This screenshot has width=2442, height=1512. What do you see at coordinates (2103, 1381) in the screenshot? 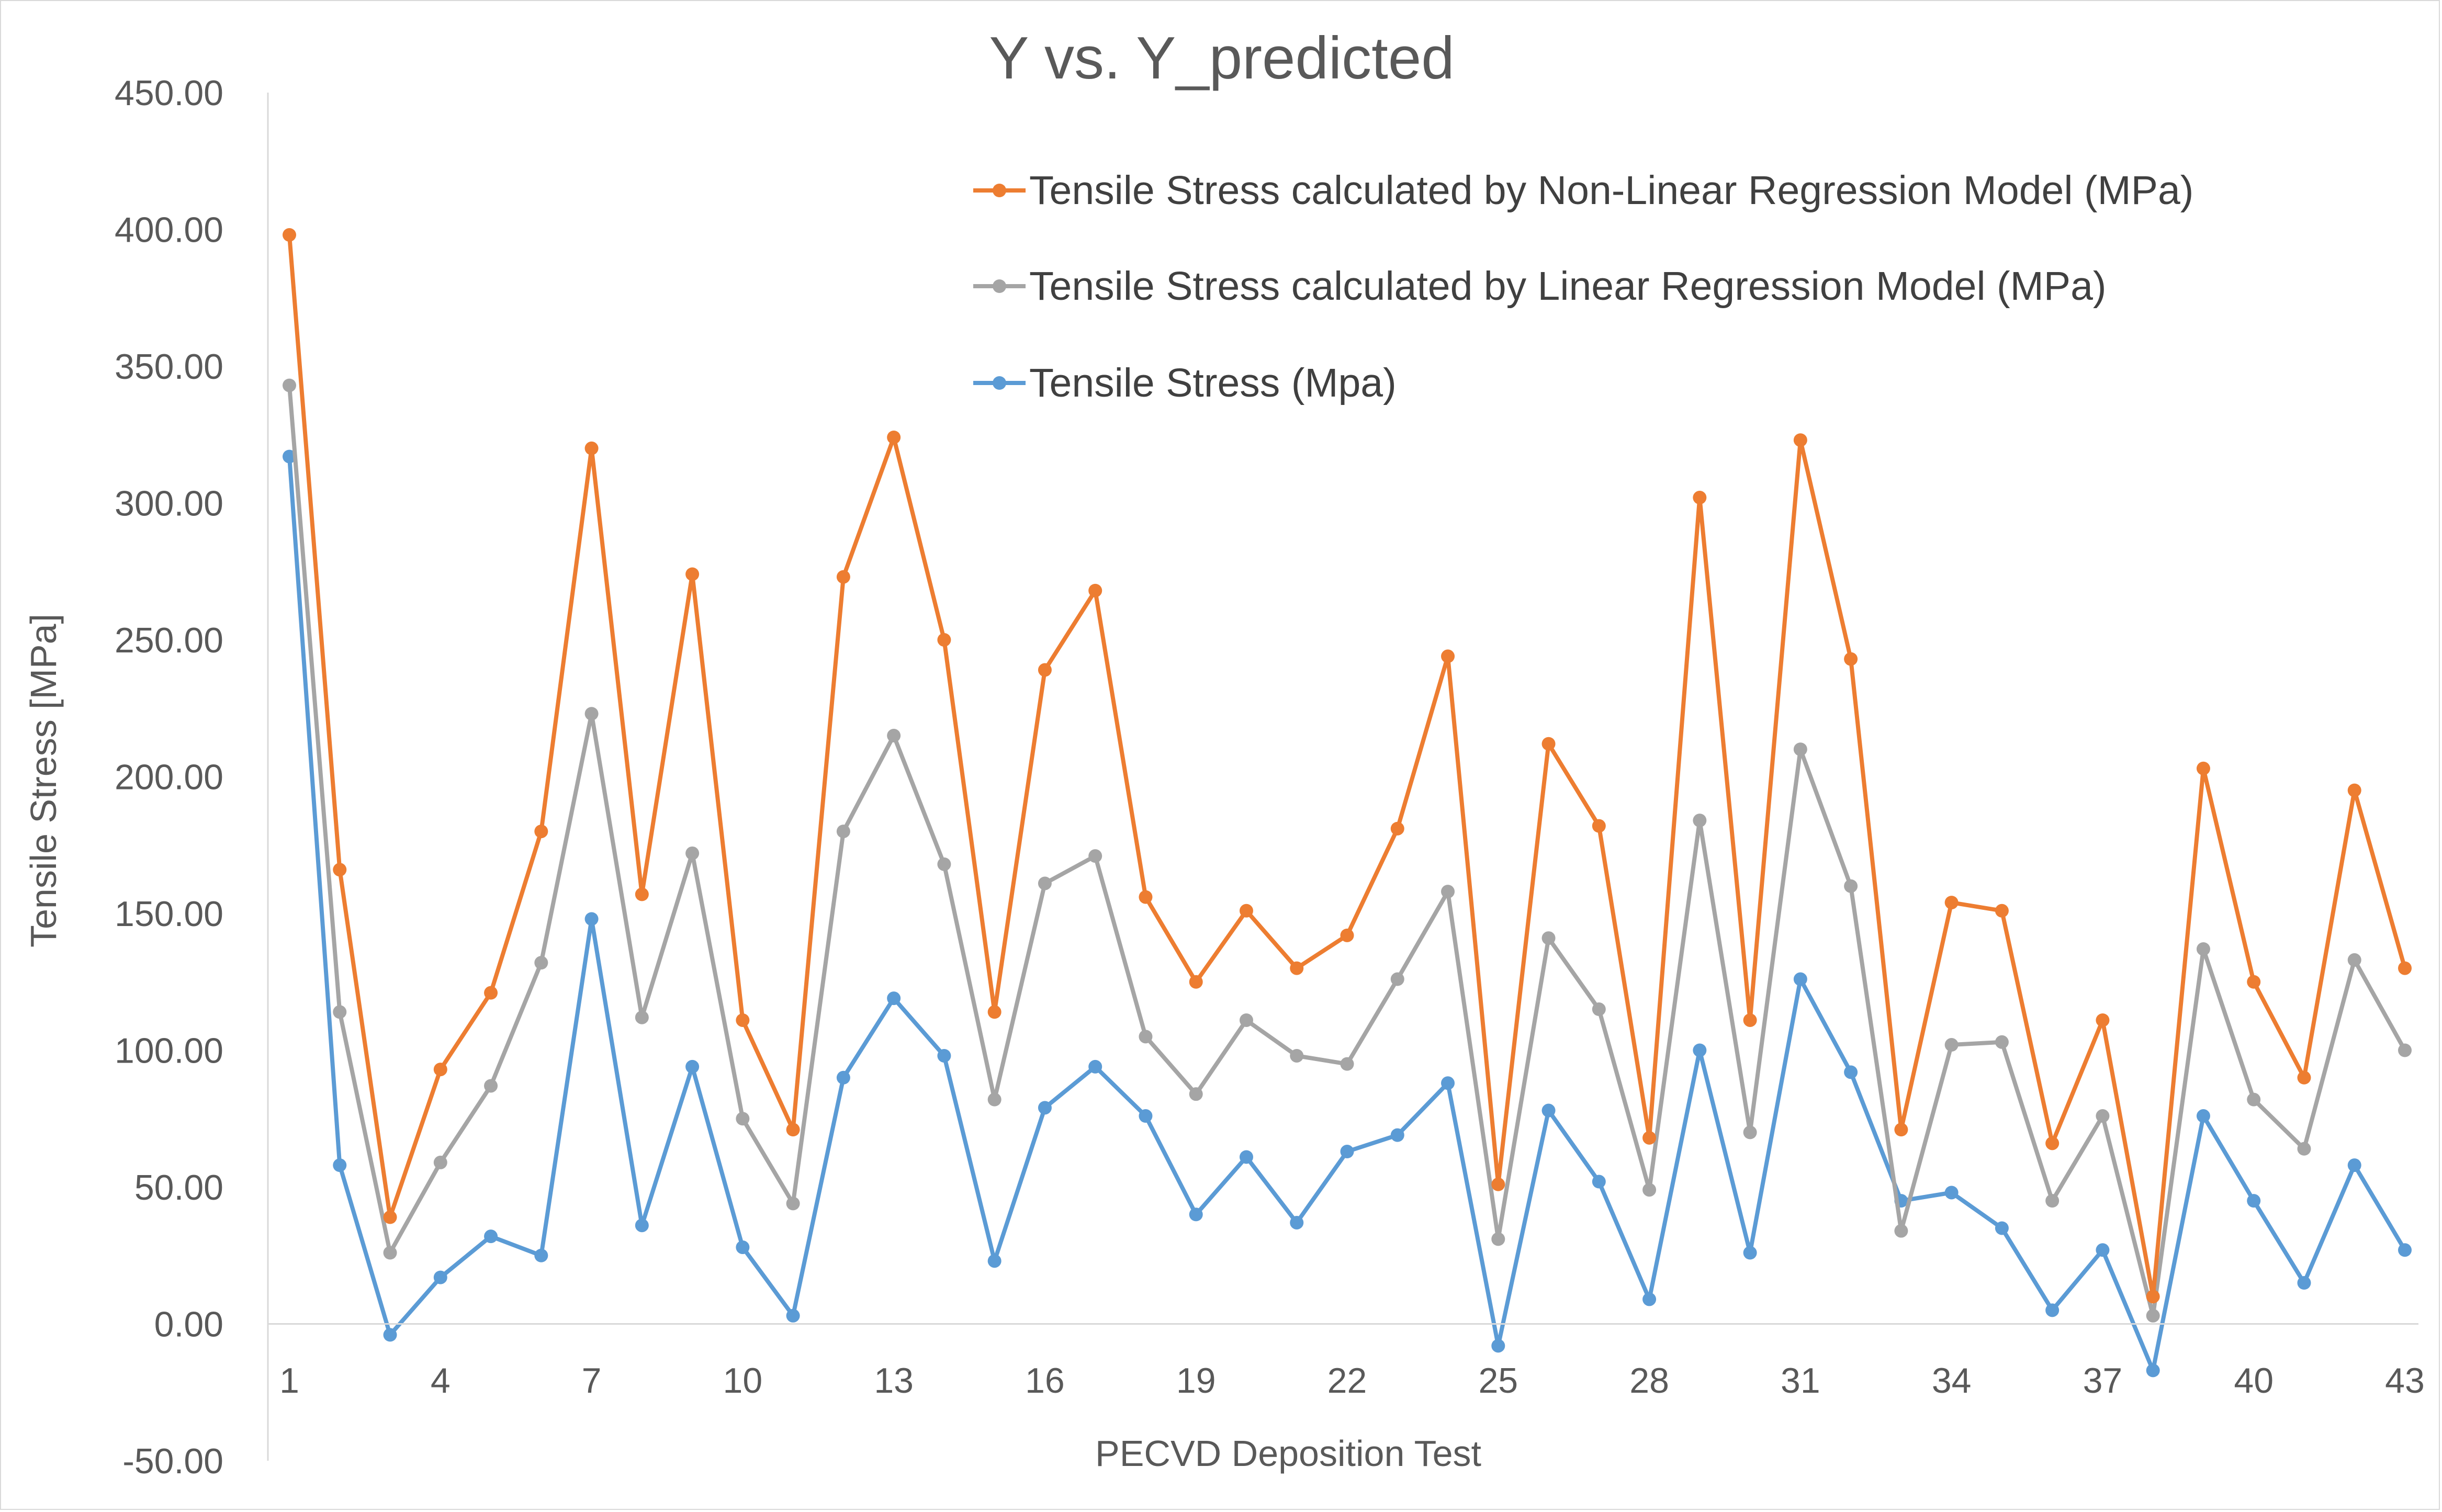
I see `x-tick-label: 37` at bounding box center [2103, 1381].